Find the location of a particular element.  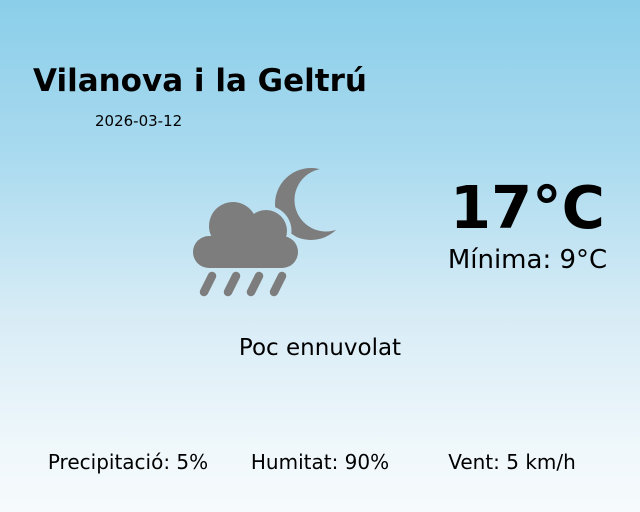

temperature-value: 17°C is located at coordinates (527, 207).